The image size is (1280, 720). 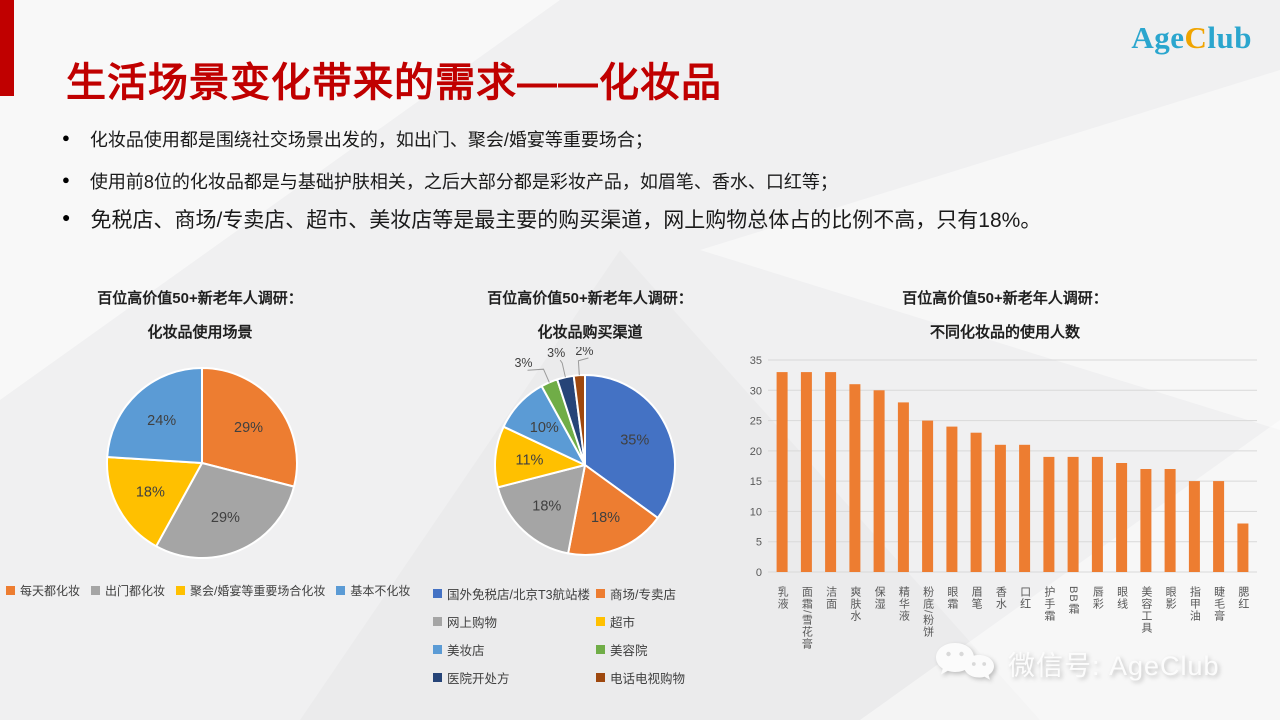 I want to click on y-axis-tick-label: 0, so click(x=759, y=573).